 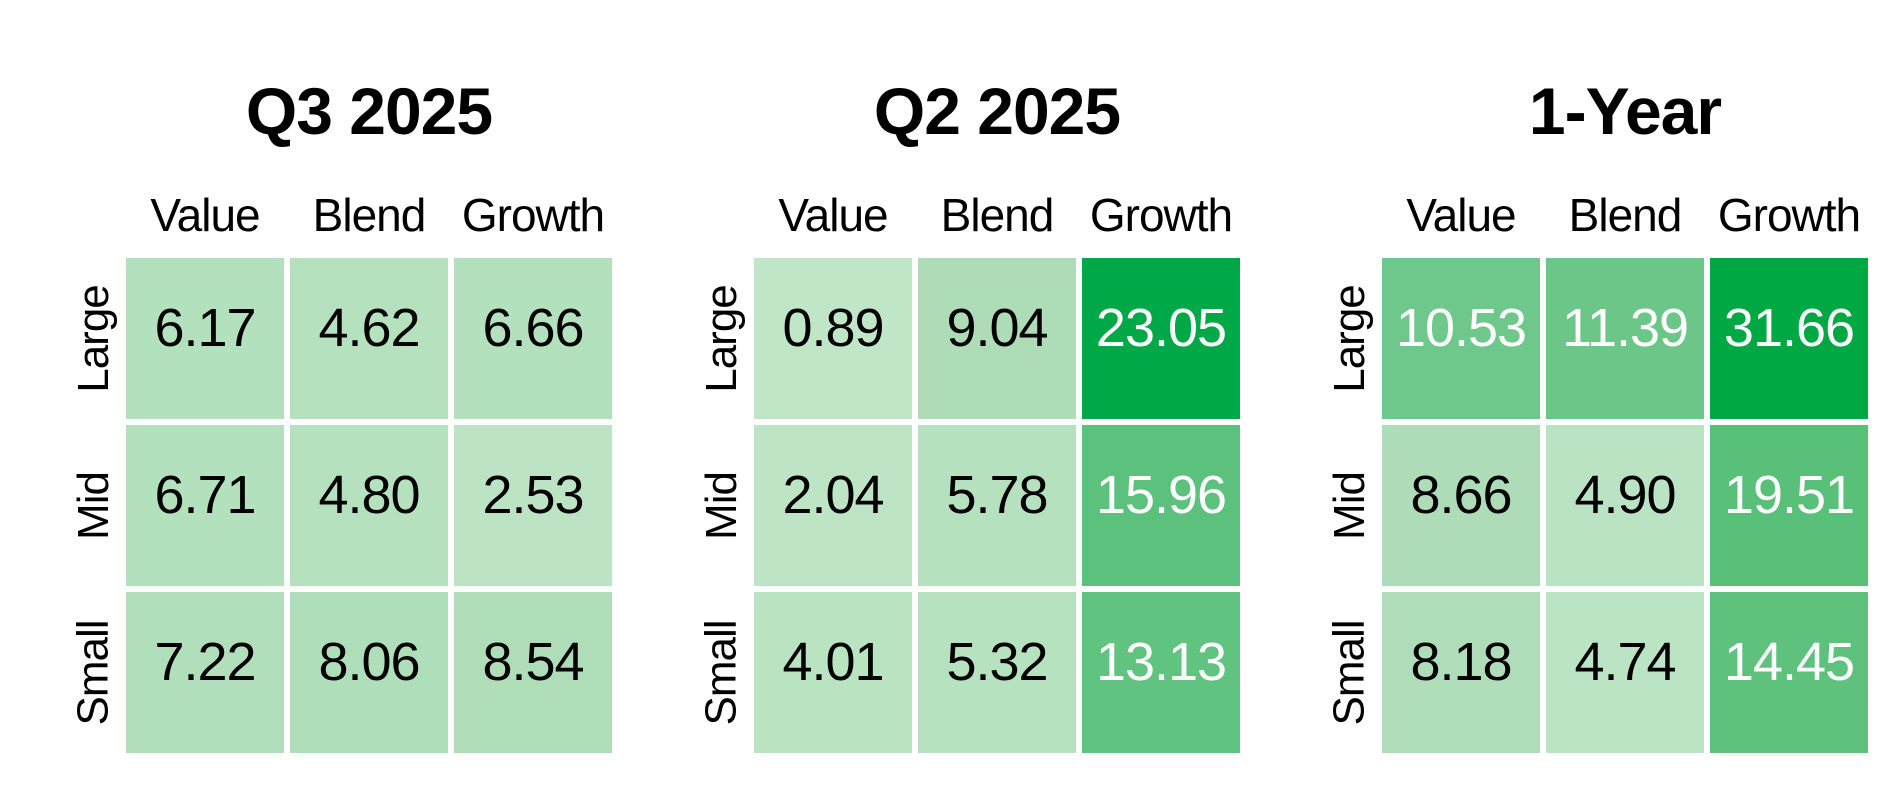 I want to click on heatmap-cell: 2.04, so click(x=833, y=505).